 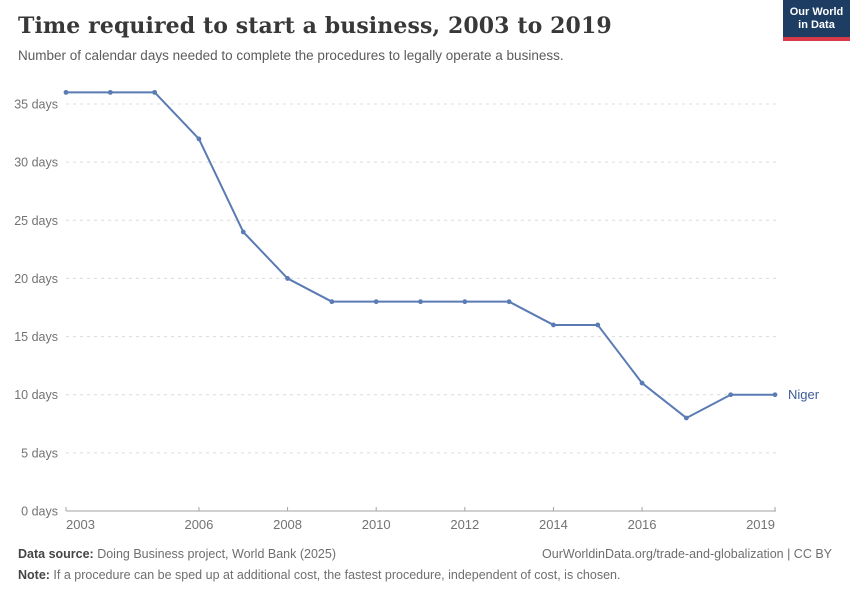 What do you see at coordinates (36, 163) in the screenshot?
I see `y-tick-label: 30 days` at bounding box center [36, 163].